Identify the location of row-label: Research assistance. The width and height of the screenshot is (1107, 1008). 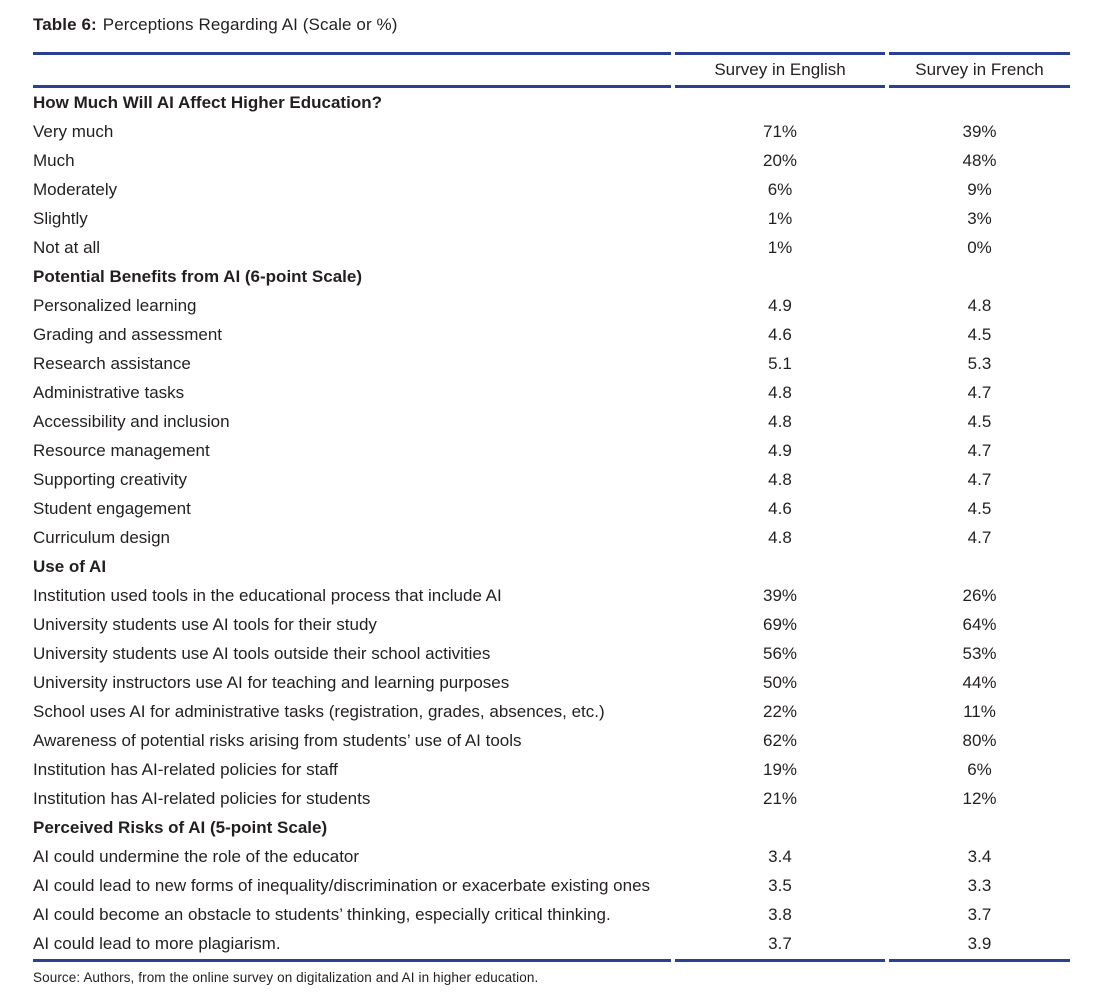
(112, 363).